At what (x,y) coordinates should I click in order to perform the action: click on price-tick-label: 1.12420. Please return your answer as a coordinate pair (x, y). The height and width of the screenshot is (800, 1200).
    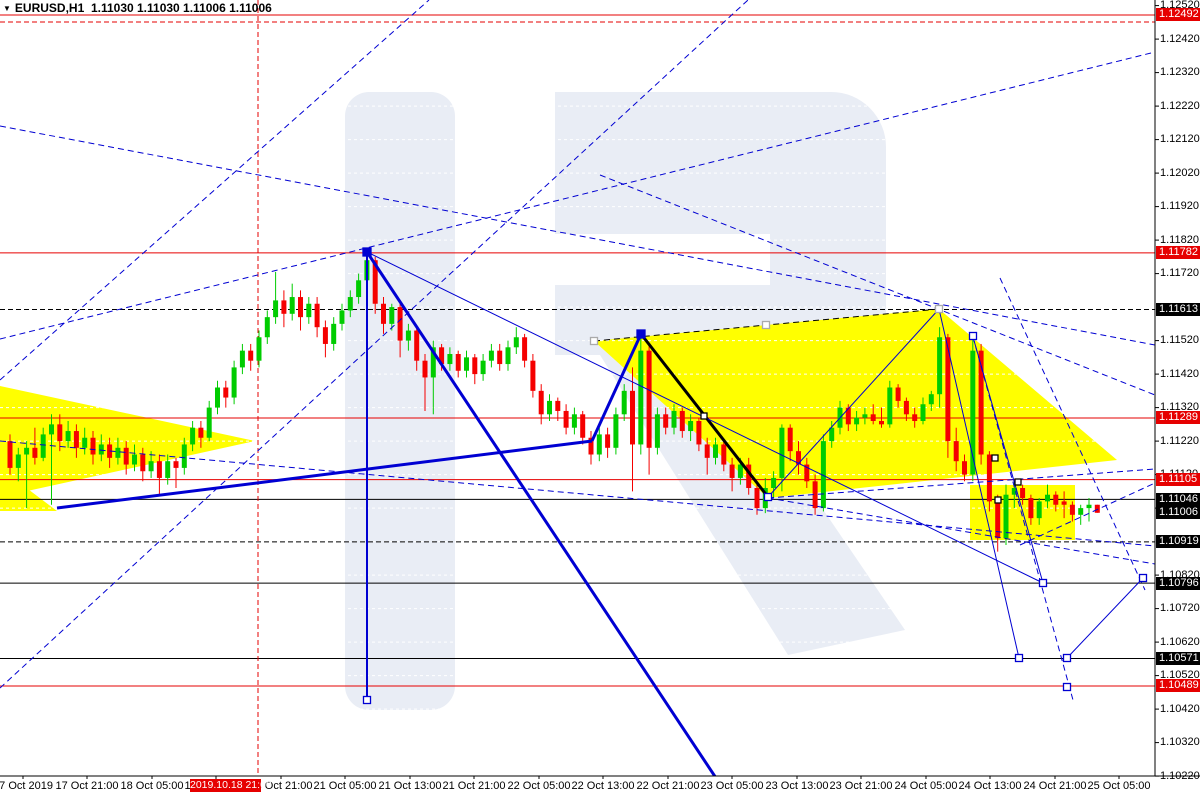
    Looking at the image, I should click on (1180, 38).